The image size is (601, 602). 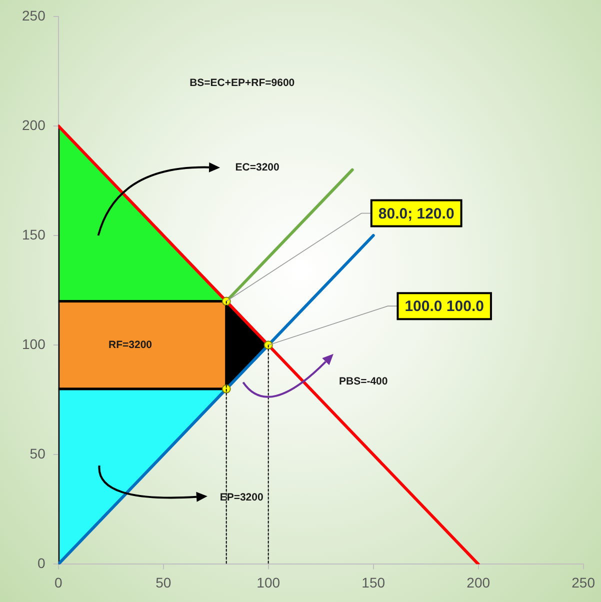 I want to click on annotation: RF=3200, so click(x=130, y=344).